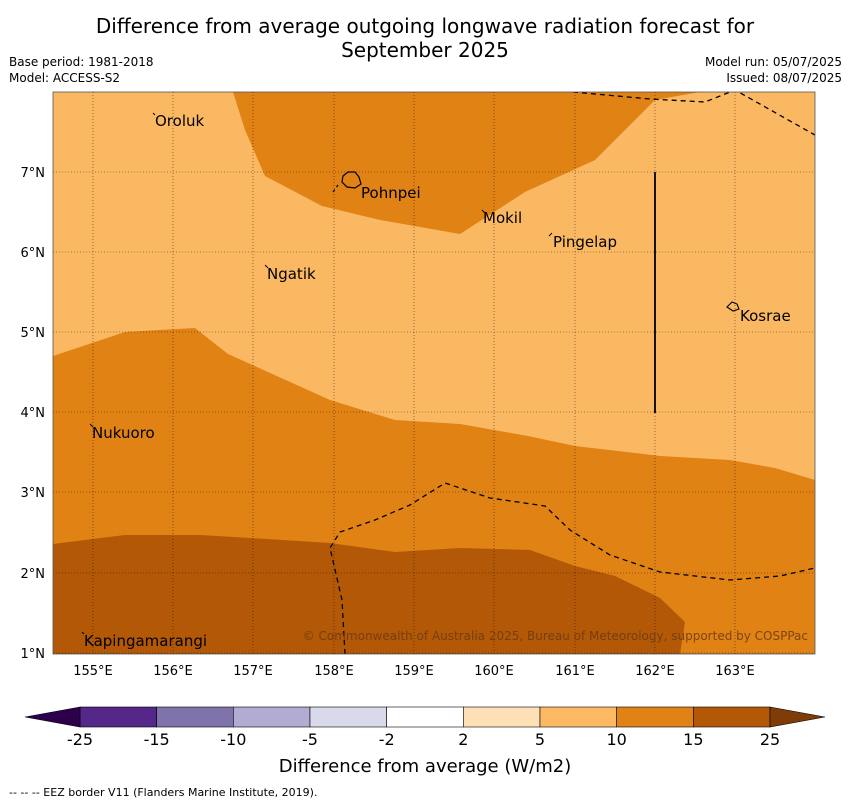 This screenshot has height=804, width=850. Describe the element at coordinates (773, 70) in the screenshot. I see `meta-right: Model run: 05/07/2025 Issued: 08/07/2025` at that location.